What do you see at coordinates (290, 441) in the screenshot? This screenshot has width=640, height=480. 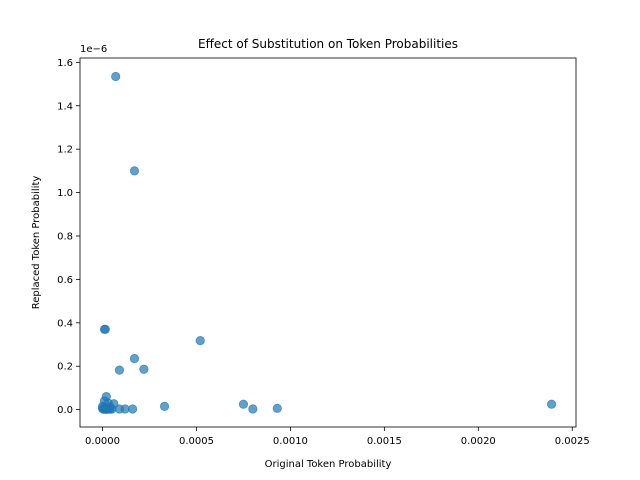 I see `x-tick-label: 0.0010` at bounding box center [290, 441].